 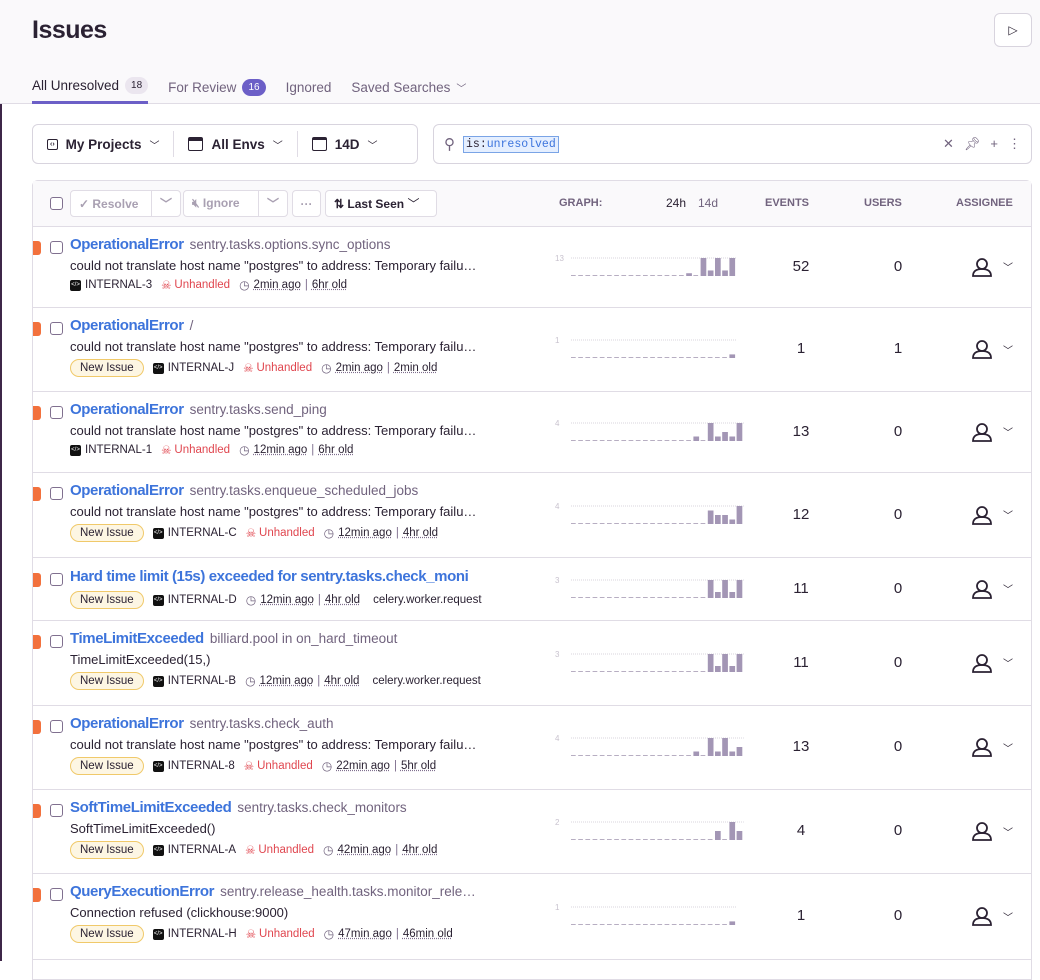 I want to click on short-id: INTERNAL-D, so click(x=202, y=600).